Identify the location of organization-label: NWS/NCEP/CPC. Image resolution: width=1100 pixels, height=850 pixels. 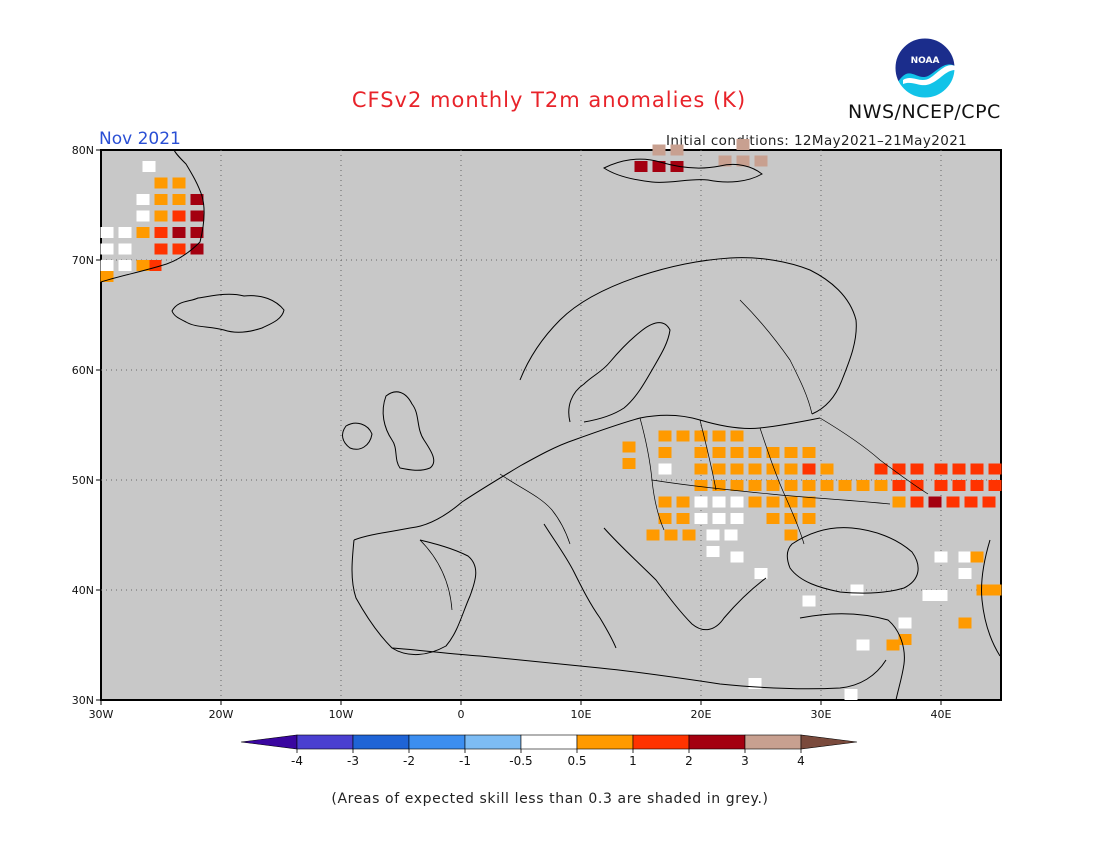
(924, 112).